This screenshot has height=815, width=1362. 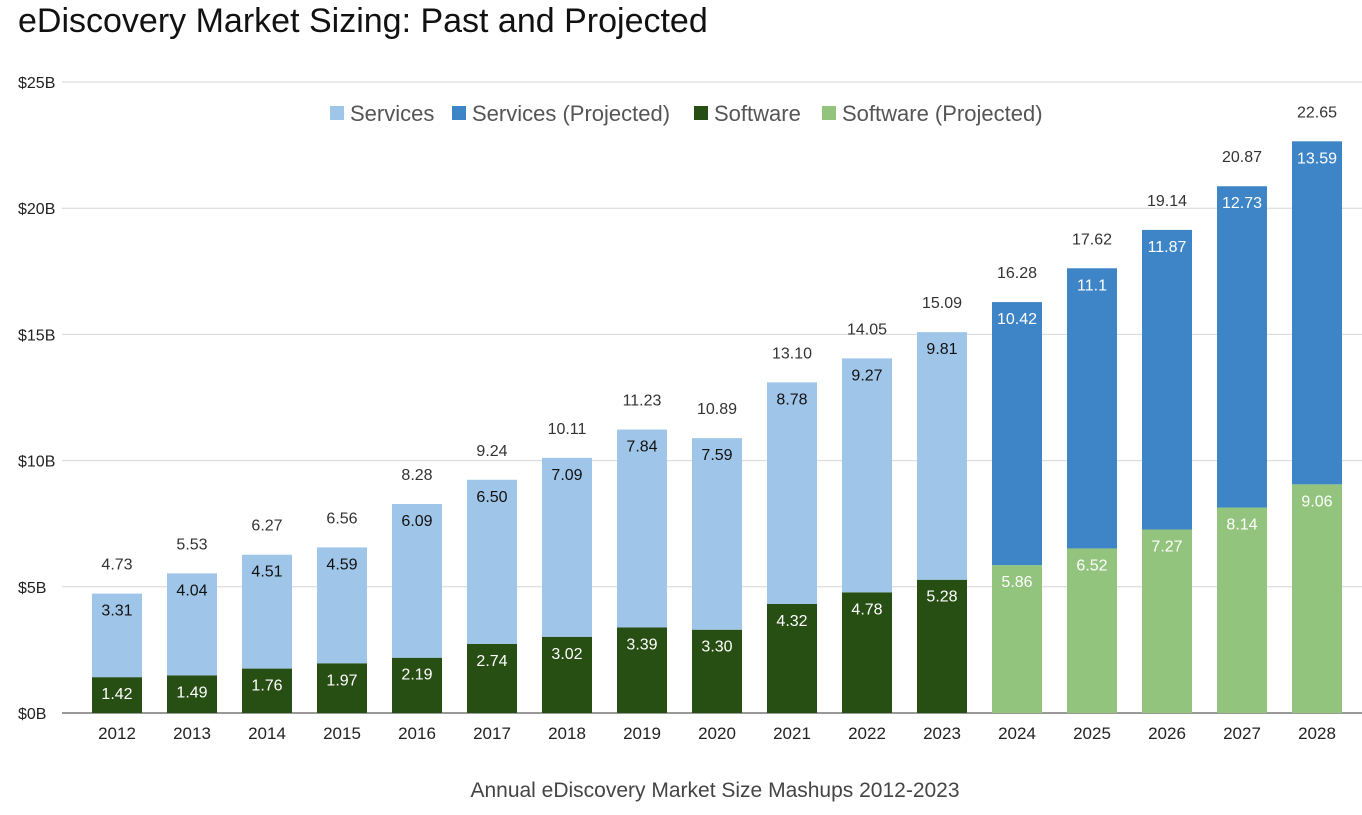 What do you see at coordinates (567, 429) in the screenshot?
I see `total-label: 10.11` at bounding box center [567, 429].